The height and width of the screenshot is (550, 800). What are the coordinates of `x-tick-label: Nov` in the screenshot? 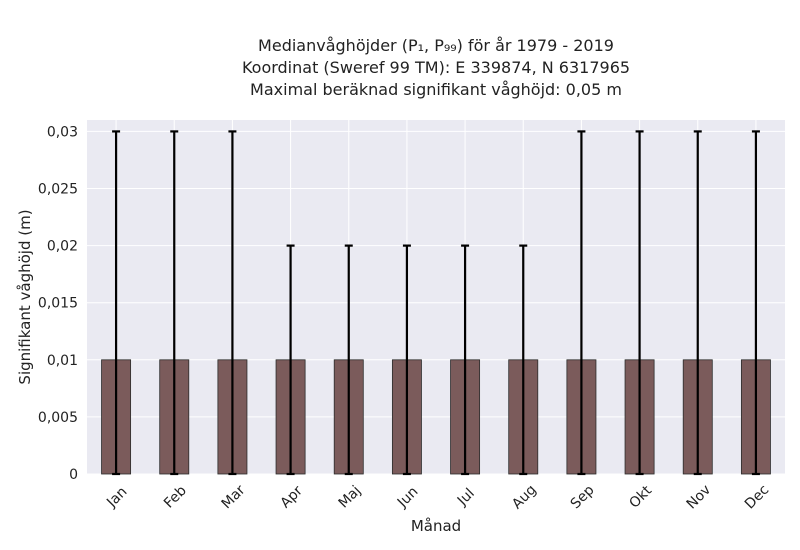 It's located at (699, 497).